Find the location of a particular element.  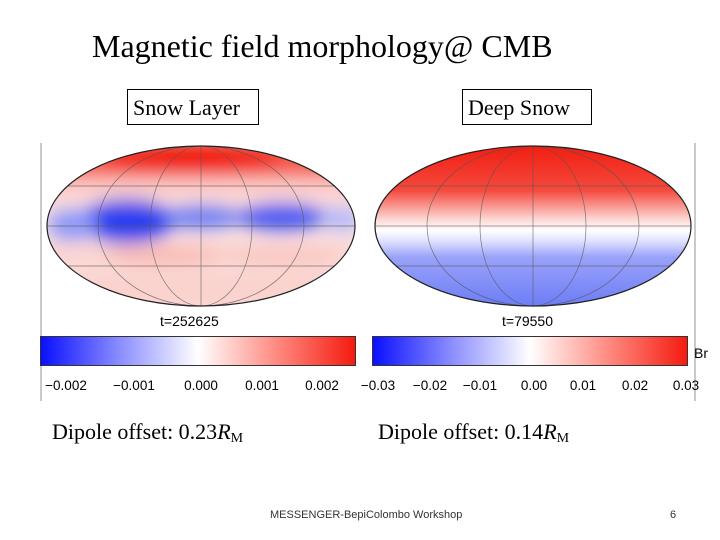

snow-layer-label: Snow Layer is located at coordinates (193, 107).